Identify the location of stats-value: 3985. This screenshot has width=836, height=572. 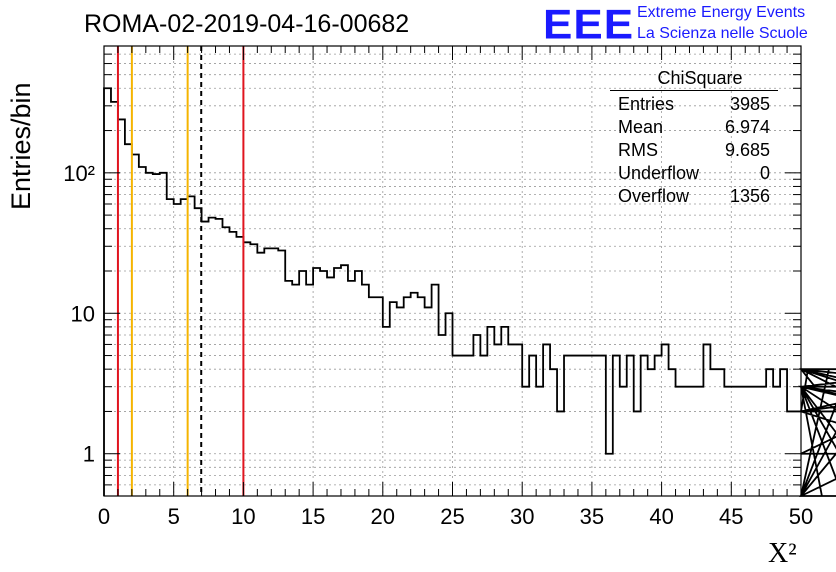
(749, 104).